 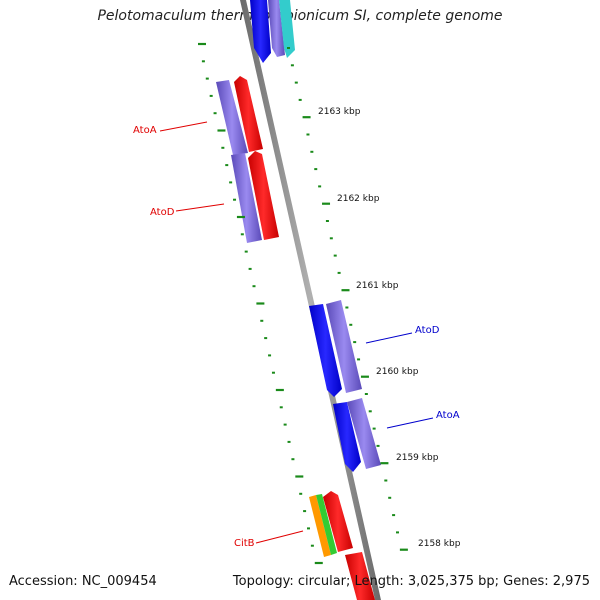 What do you see at coordinates (397, 372) in the screenshot?
I see `tick-label-2160: 2160 kbp` at bounding box center [397, 372].